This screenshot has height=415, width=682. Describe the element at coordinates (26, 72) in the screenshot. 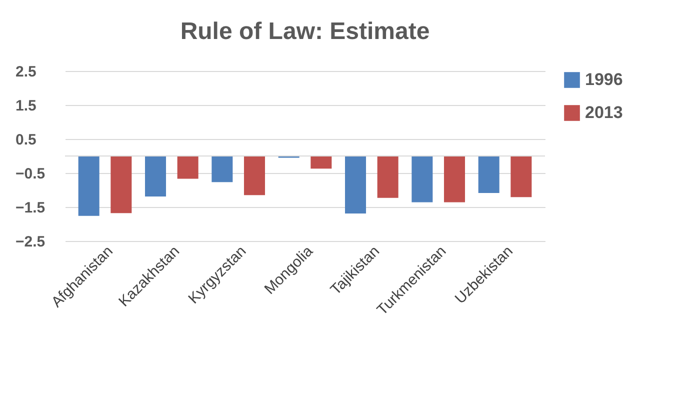

I see `y-tick-label: 2.5` at that location.